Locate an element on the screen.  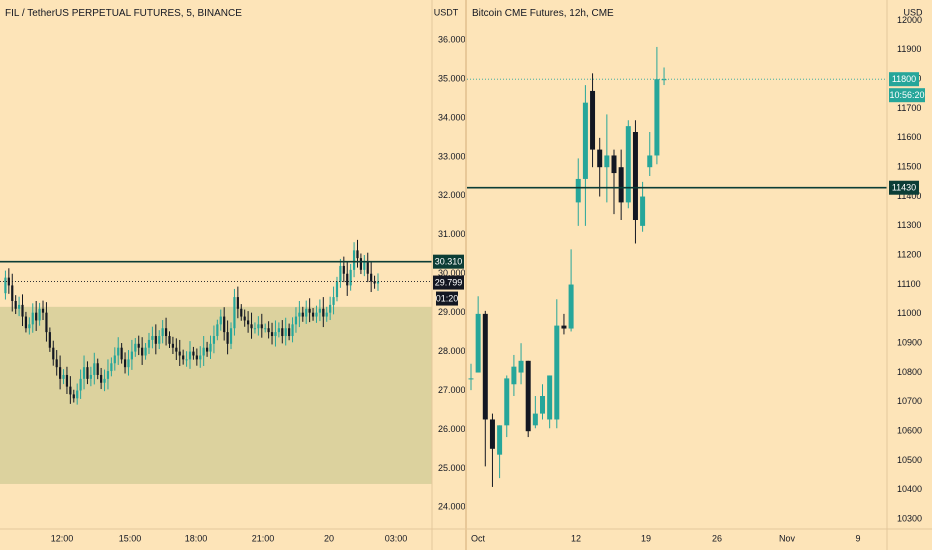
btc-y-tick: 10400 is located at coordinates (909, 489).